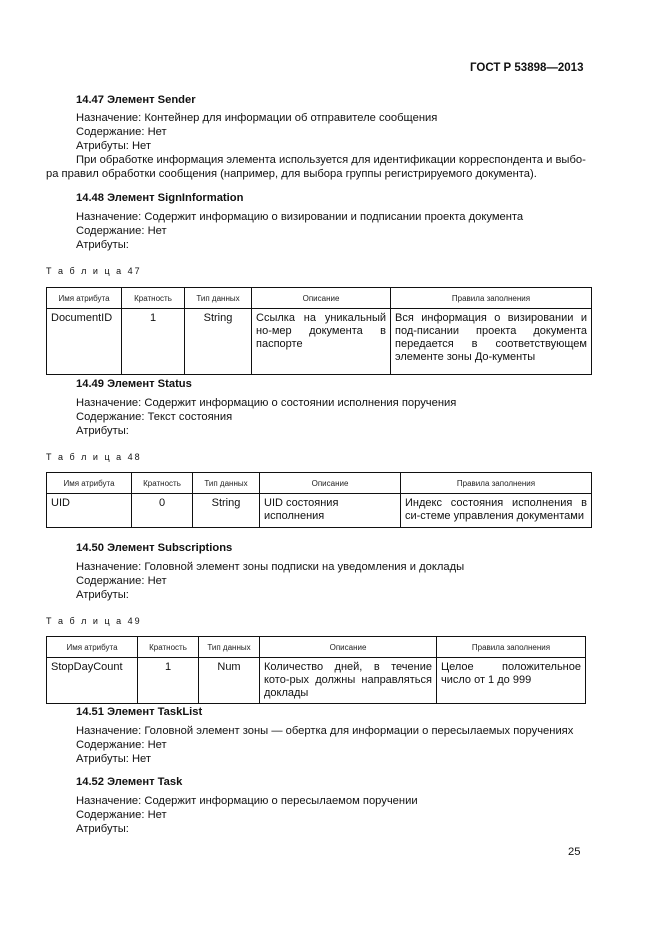 This screenshot has width=661, height=935. Describe the element at coordinates (92, 680) in the screenshot. I see `cell: StopDayCount` at that location.